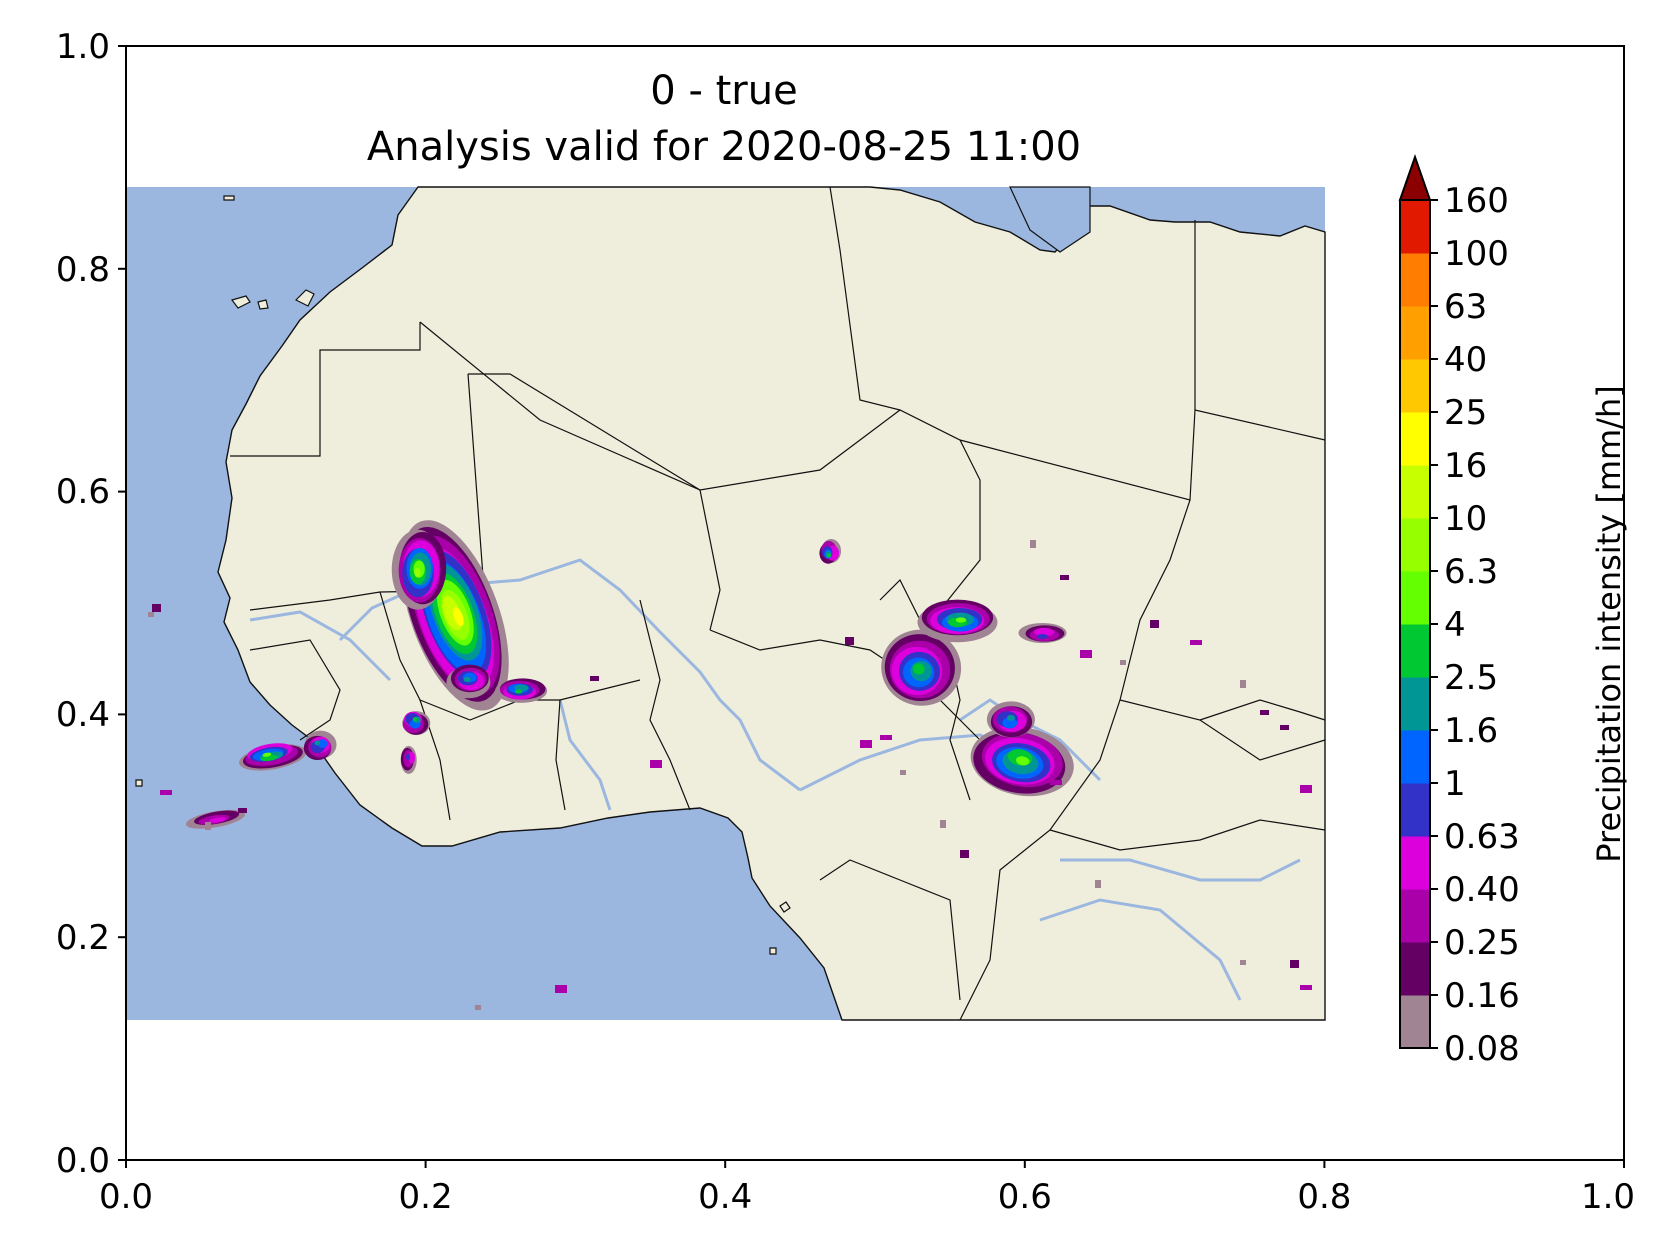  What do you see at coordinates (1415, 177) in the screenshot?
I see `colorbar-extend-arrow` at bounding box center [1415, 177].